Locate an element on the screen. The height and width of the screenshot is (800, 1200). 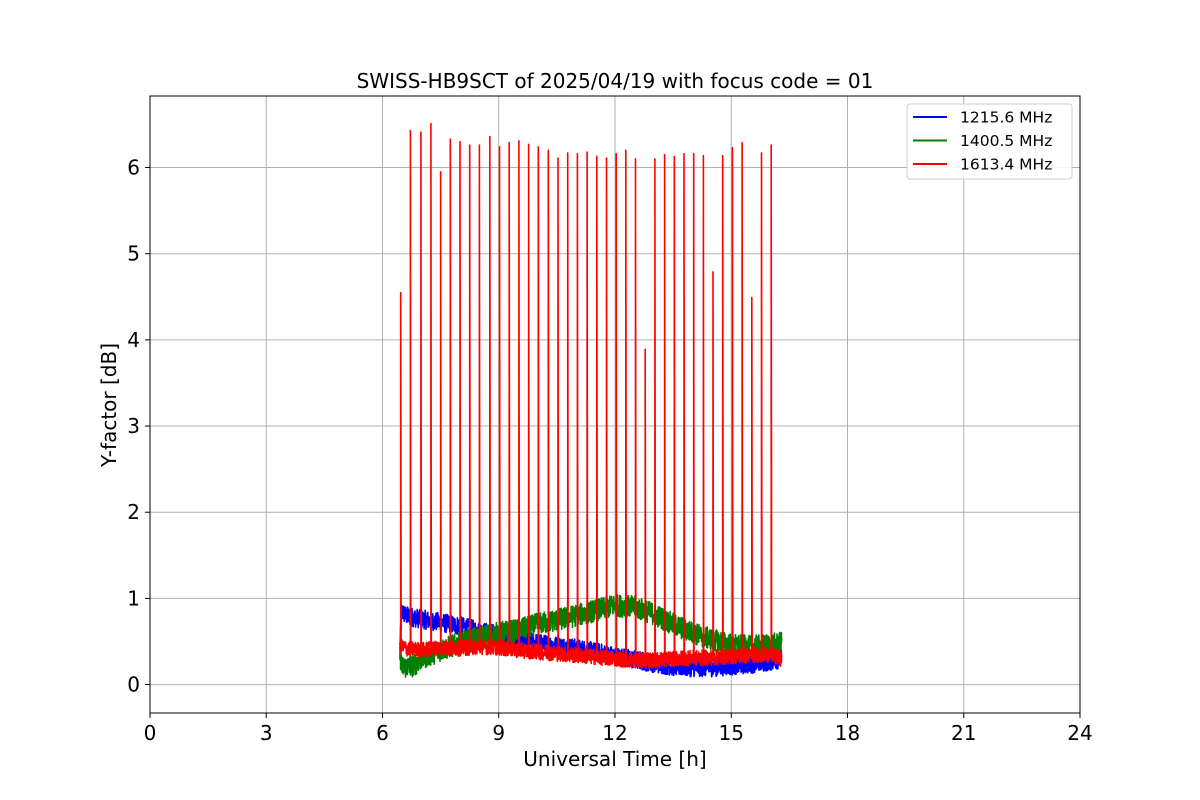
legend-box is located at coordinates (989, 141).